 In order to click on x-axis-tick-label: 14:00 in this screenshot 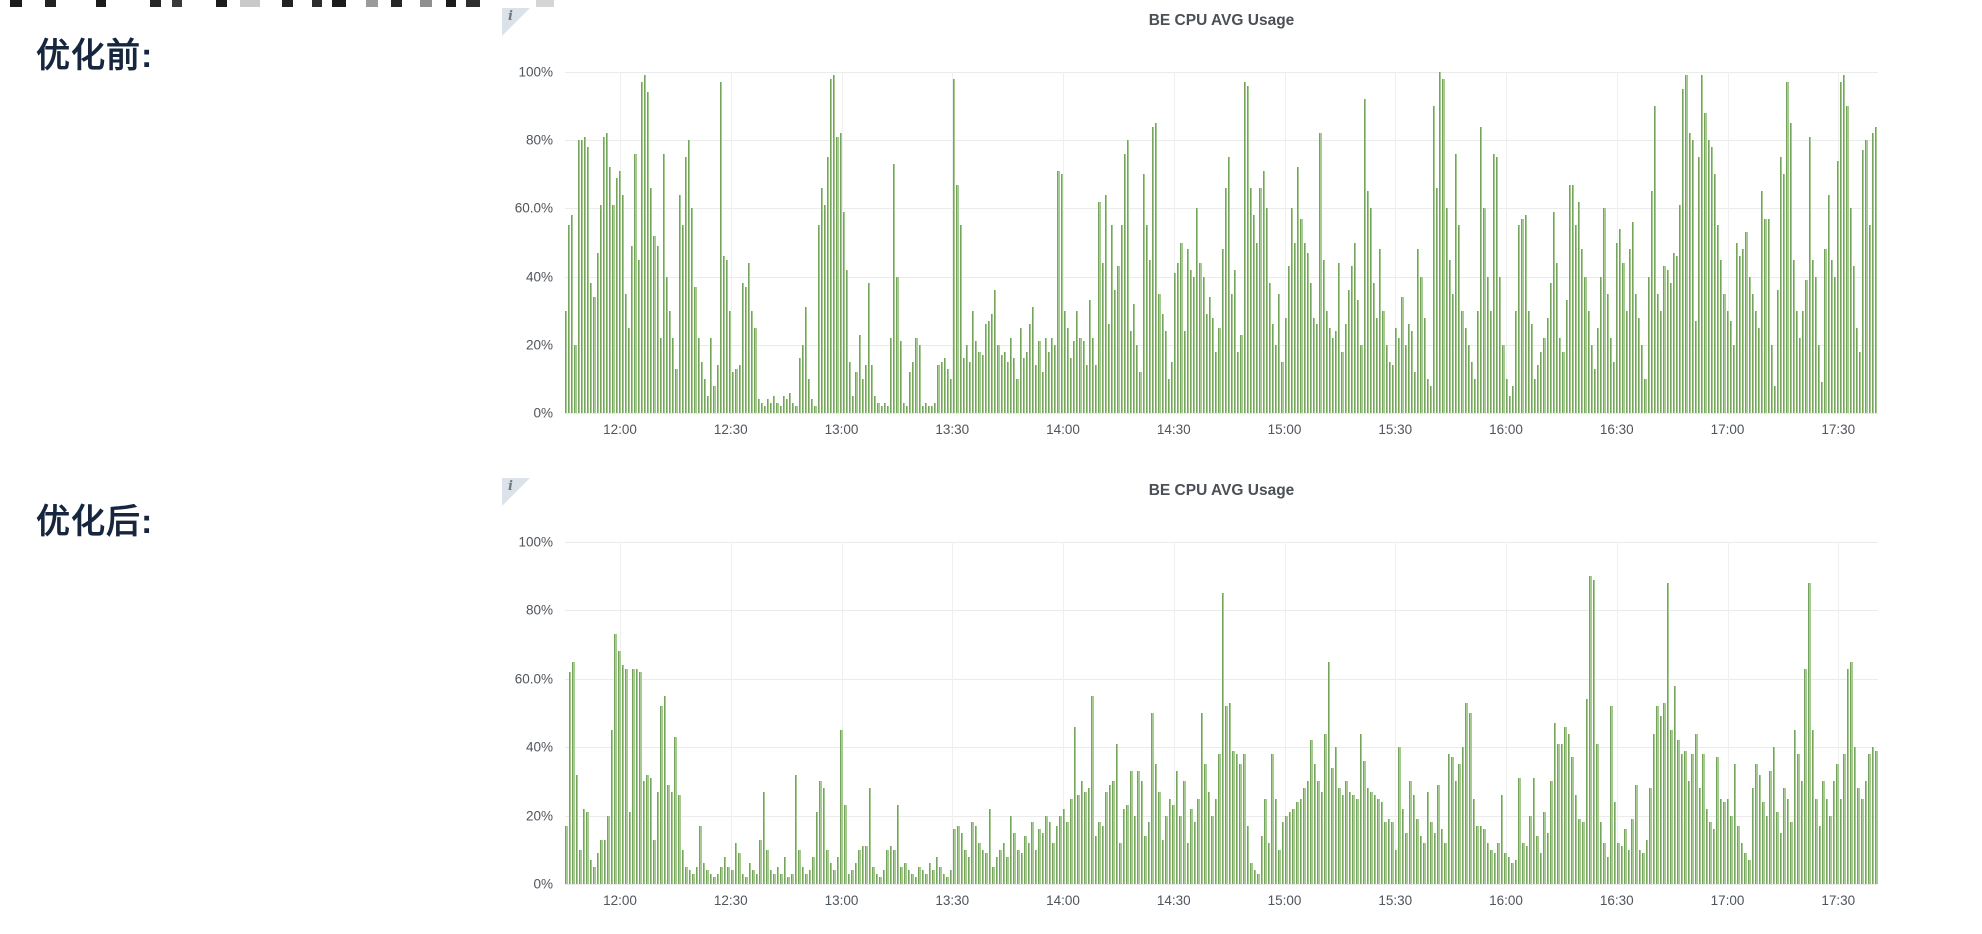, I will do `click(1063, 900)`.